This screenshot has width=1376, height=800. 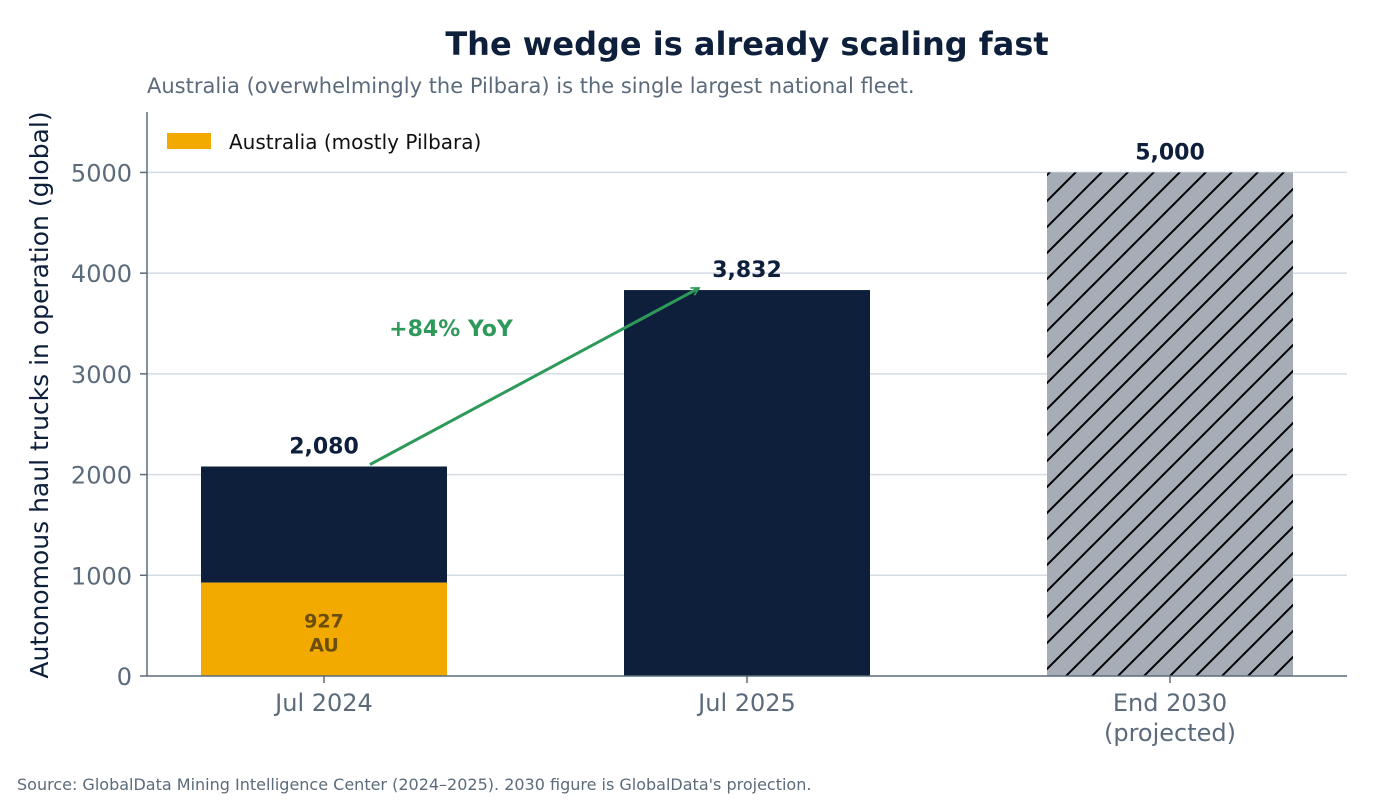 I want to click on y-tick-label: 5000, so click(x=101, y=173).